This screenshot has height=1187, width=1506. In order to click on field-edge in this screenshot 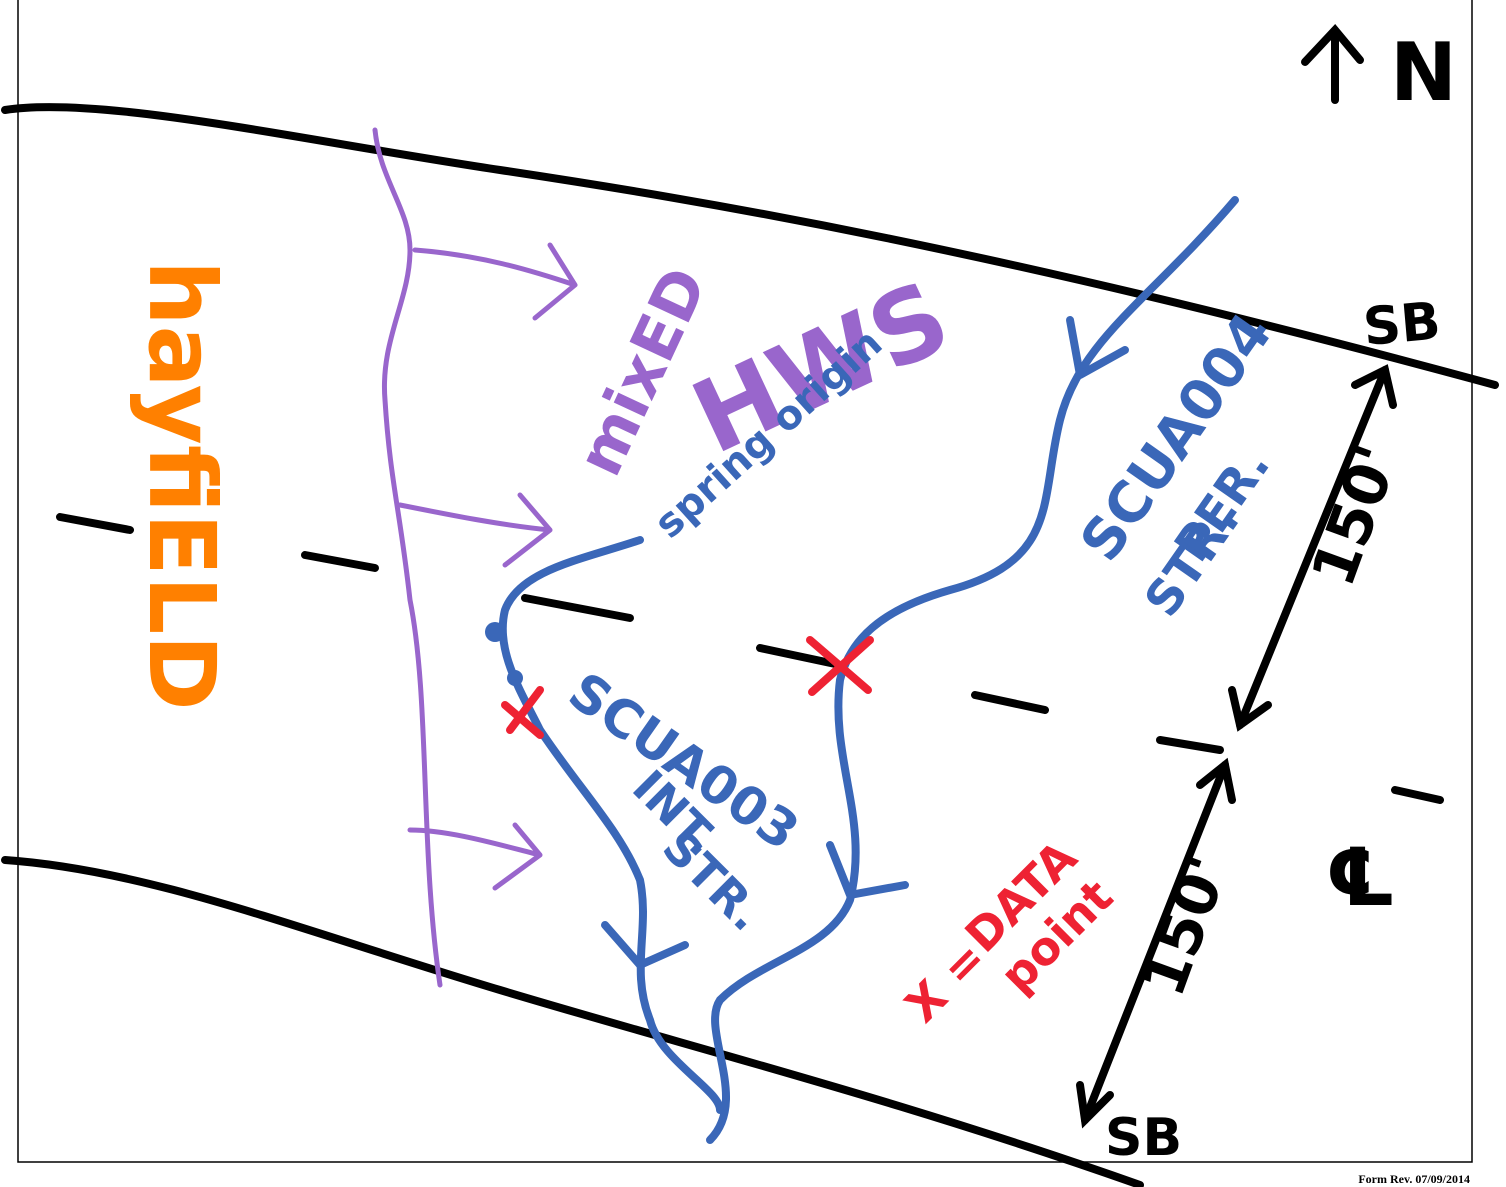, I will do `click(407, 557)`.